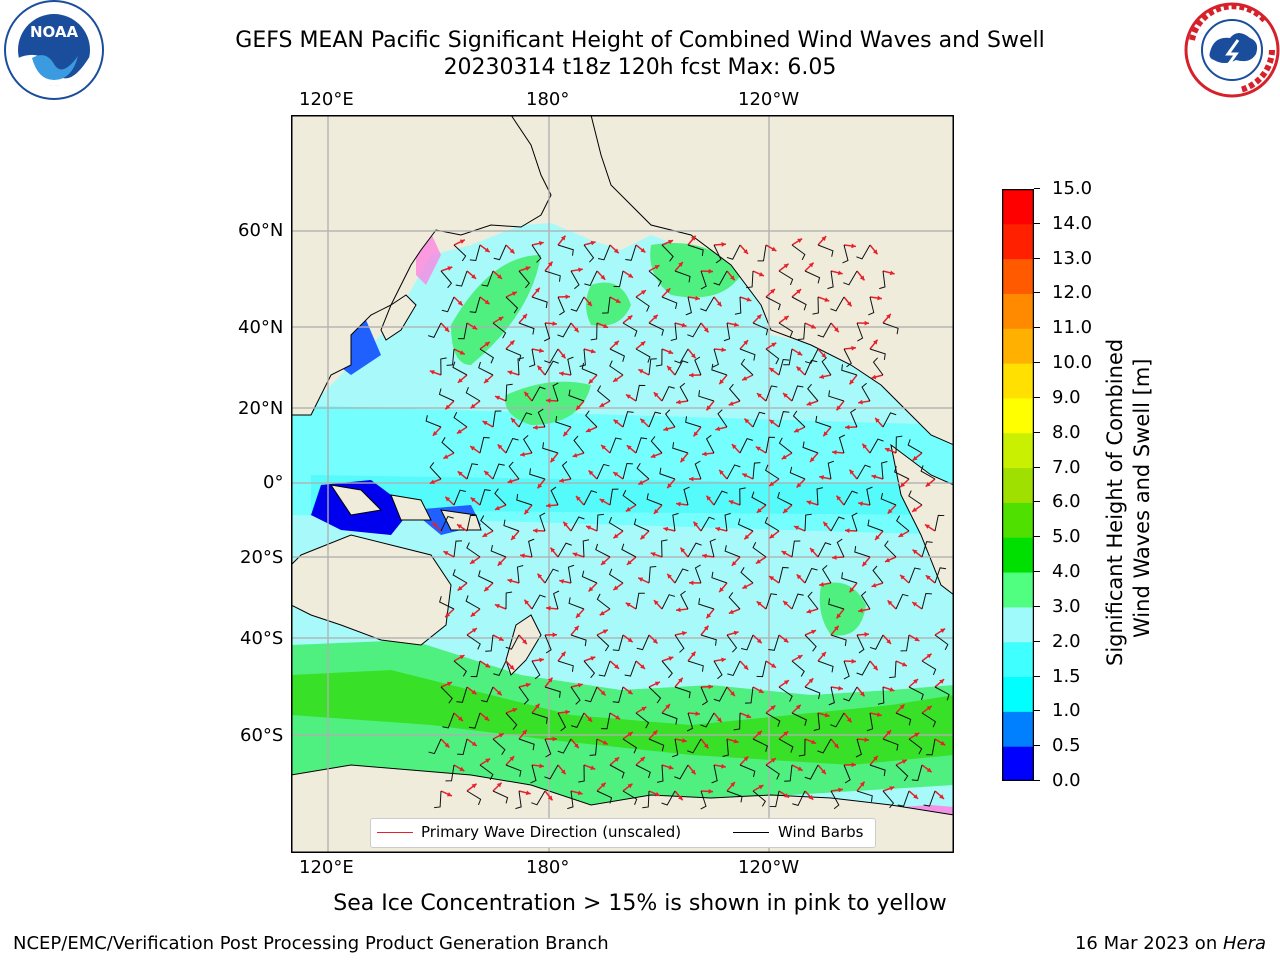 The height and width of the screenshot is (960, 1280). I want to click on colorbar-tick-label: 14.0, so click(1072, 223).